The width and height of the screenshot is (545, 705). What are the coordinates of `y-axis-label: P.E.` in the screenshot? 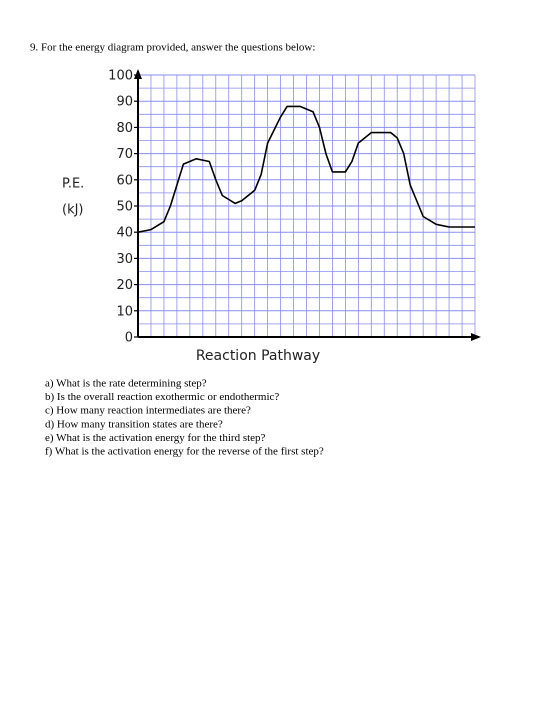 It's located at (73, 184).